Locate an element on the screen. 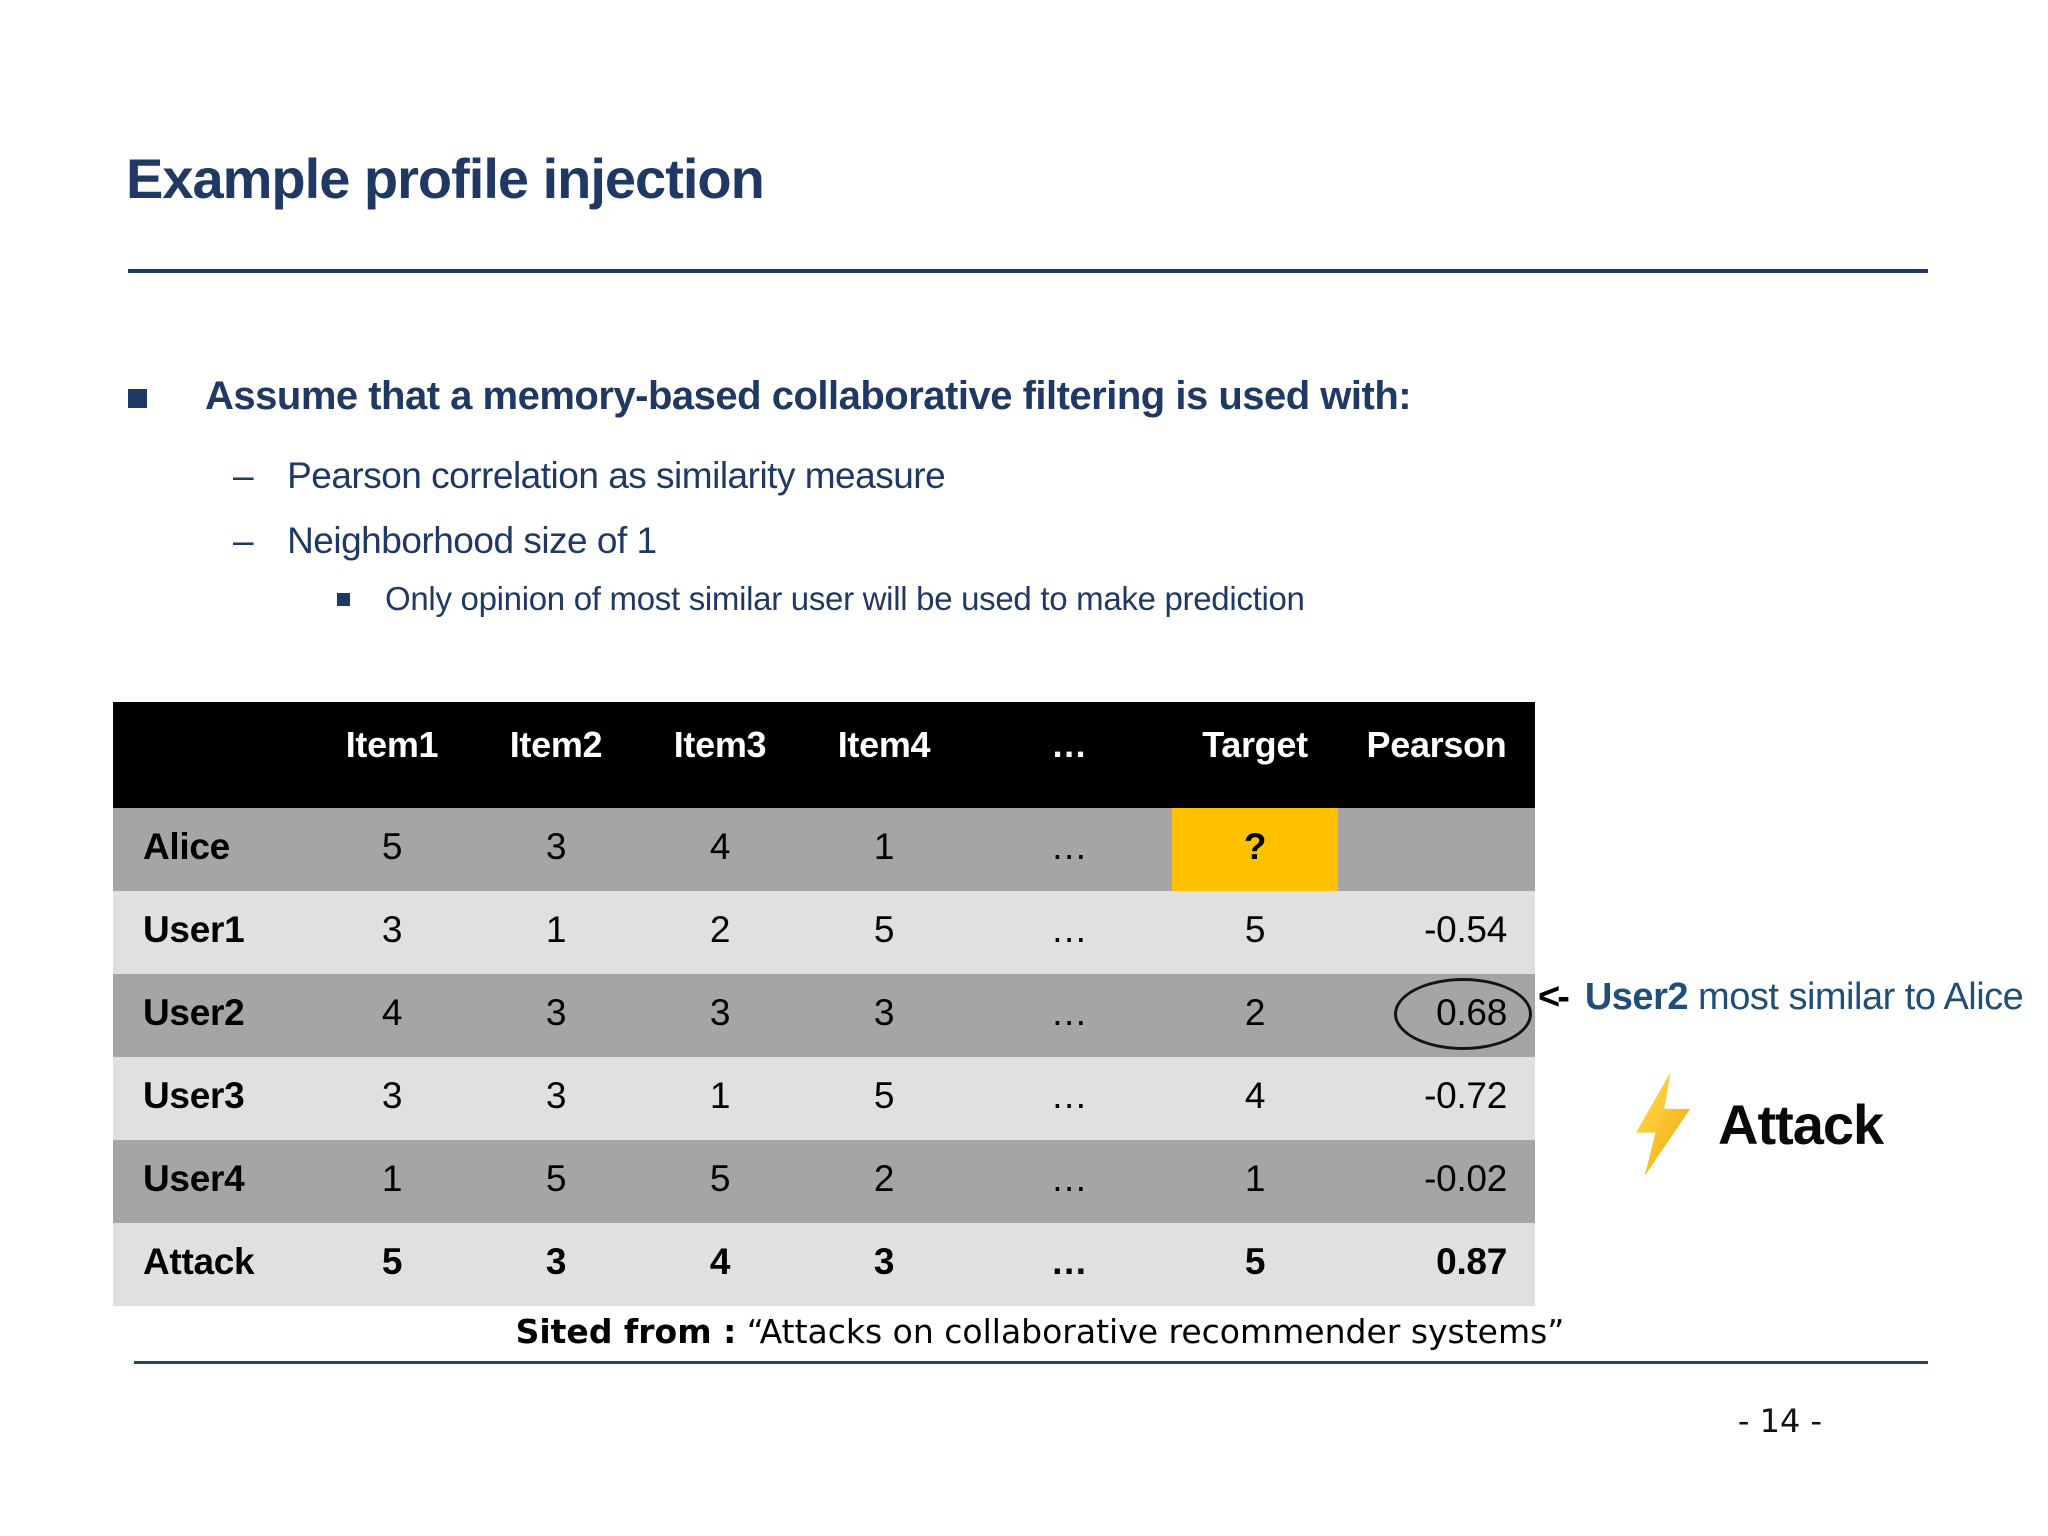  table-row-user1: User1 3 1 2 5 … 5 -0.54 is located at coordinates (824, 932).